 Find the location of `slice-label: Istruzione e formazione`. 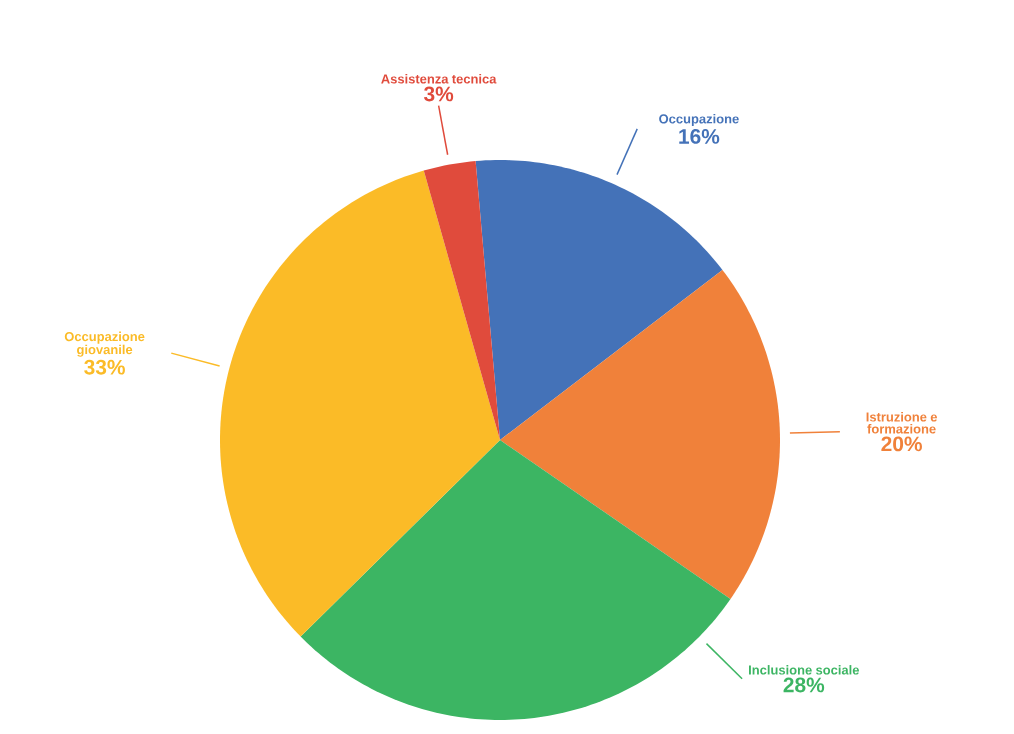

slice-label: Istruzione e formazione is located at coordinates (902, 423).